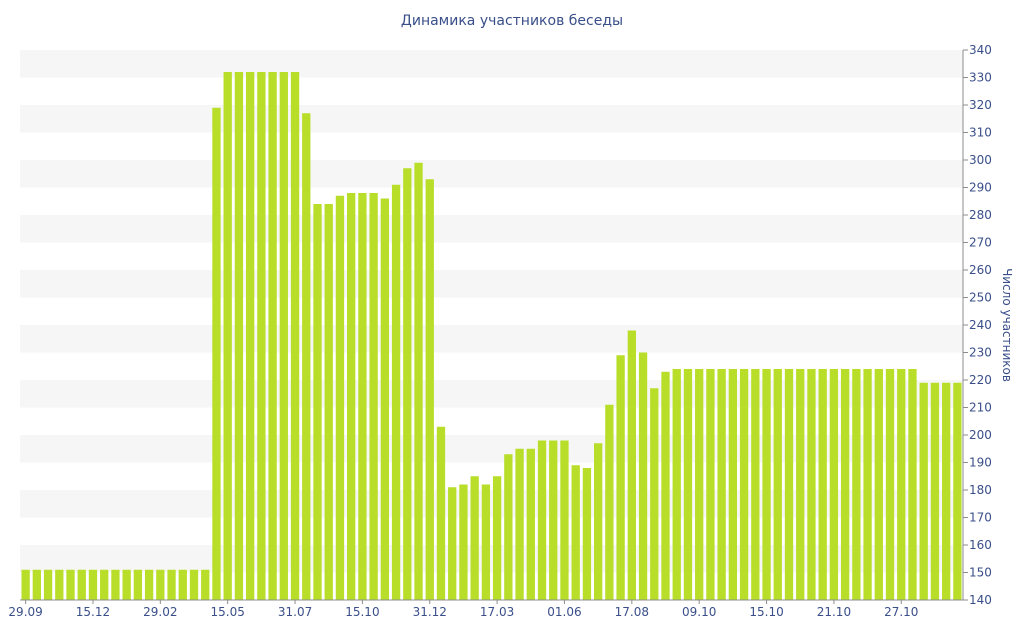 The width and height of the screenshot is (1024, 640). I want to click on y-tick-label: 300, so click(980, 160).